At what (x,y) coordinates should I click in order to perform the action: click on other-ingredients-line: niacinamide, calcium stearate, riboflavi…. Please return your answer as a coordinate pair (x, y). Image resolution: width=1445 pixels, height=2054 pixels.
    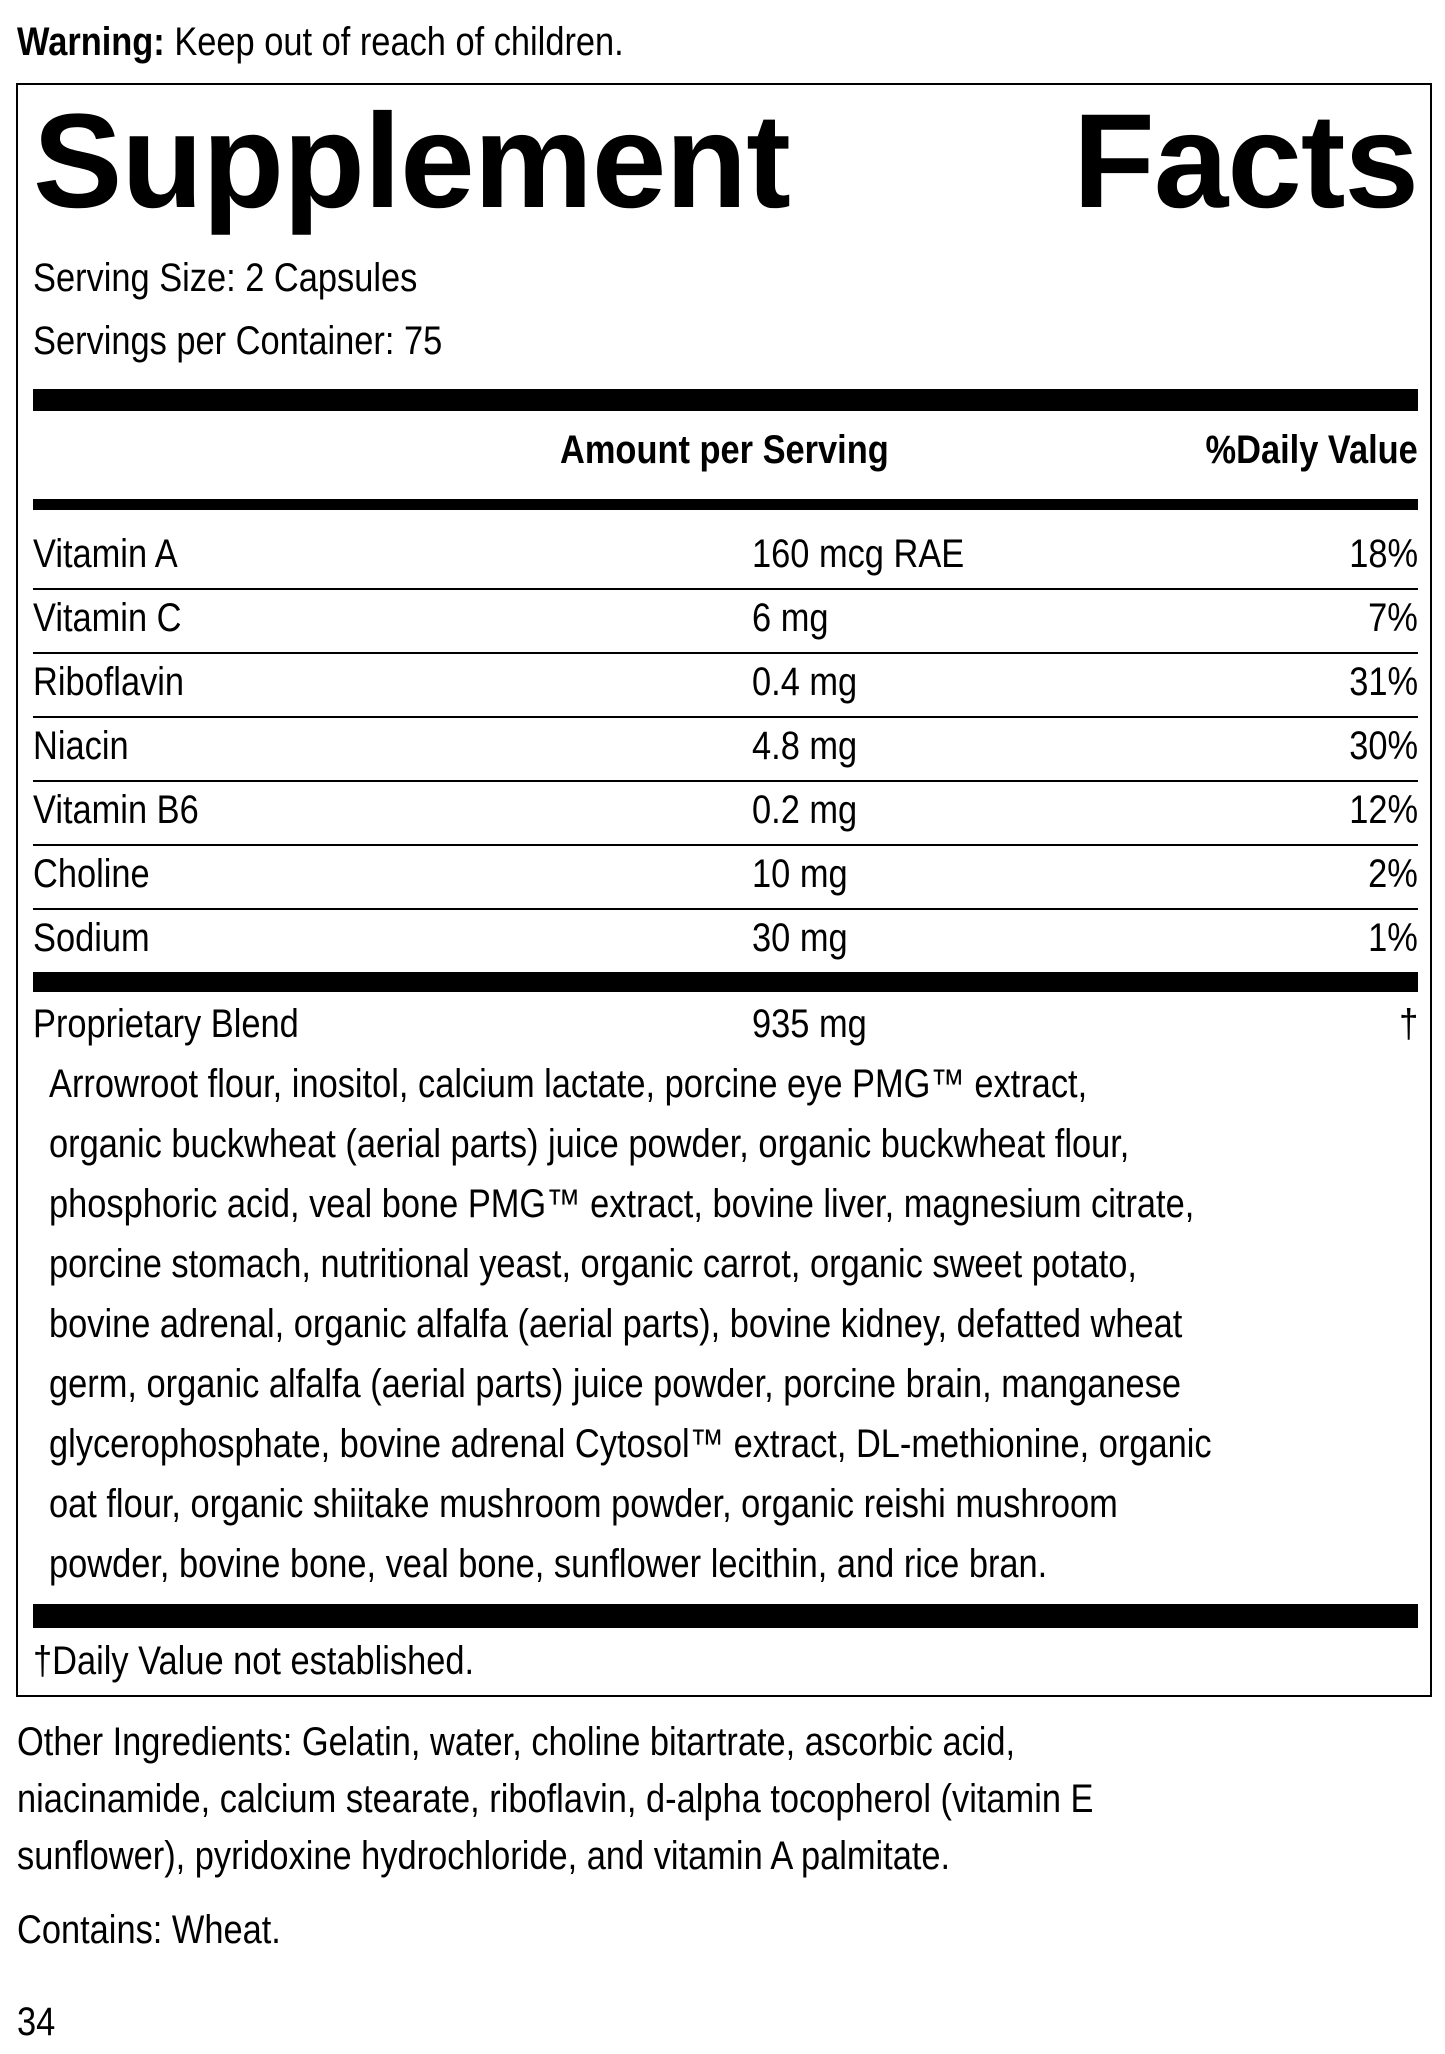
    Looking at the image, I should click on (555, 1799).